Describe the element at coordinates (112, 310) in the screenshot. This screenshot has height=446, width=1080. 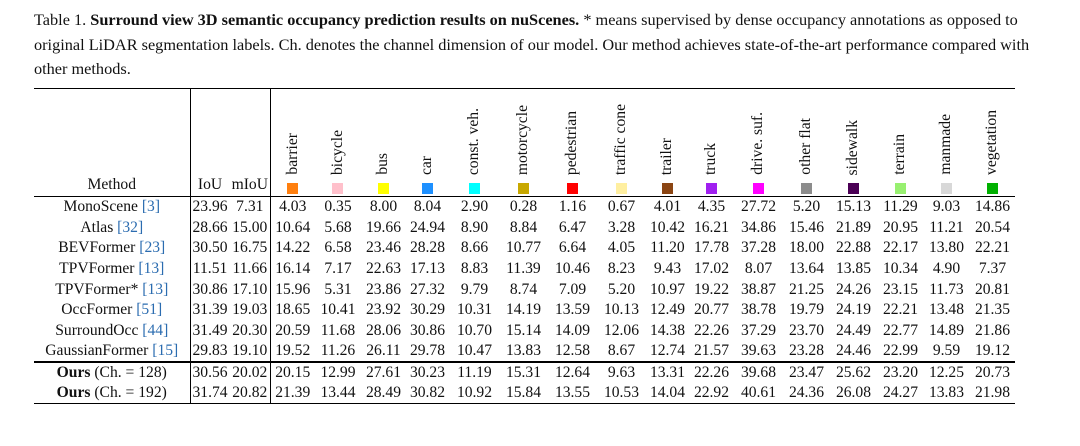
I see `method-cell: OccFormer [51]` at that location.